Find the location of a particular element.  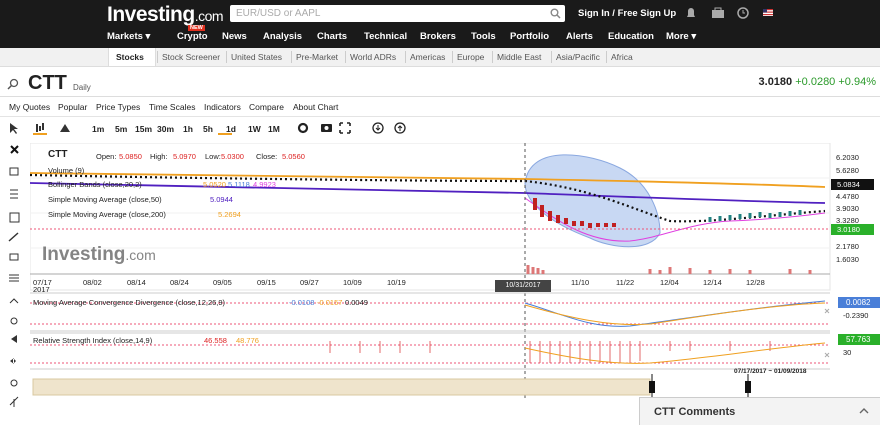

search-icon is located at coordinates (555, 13).